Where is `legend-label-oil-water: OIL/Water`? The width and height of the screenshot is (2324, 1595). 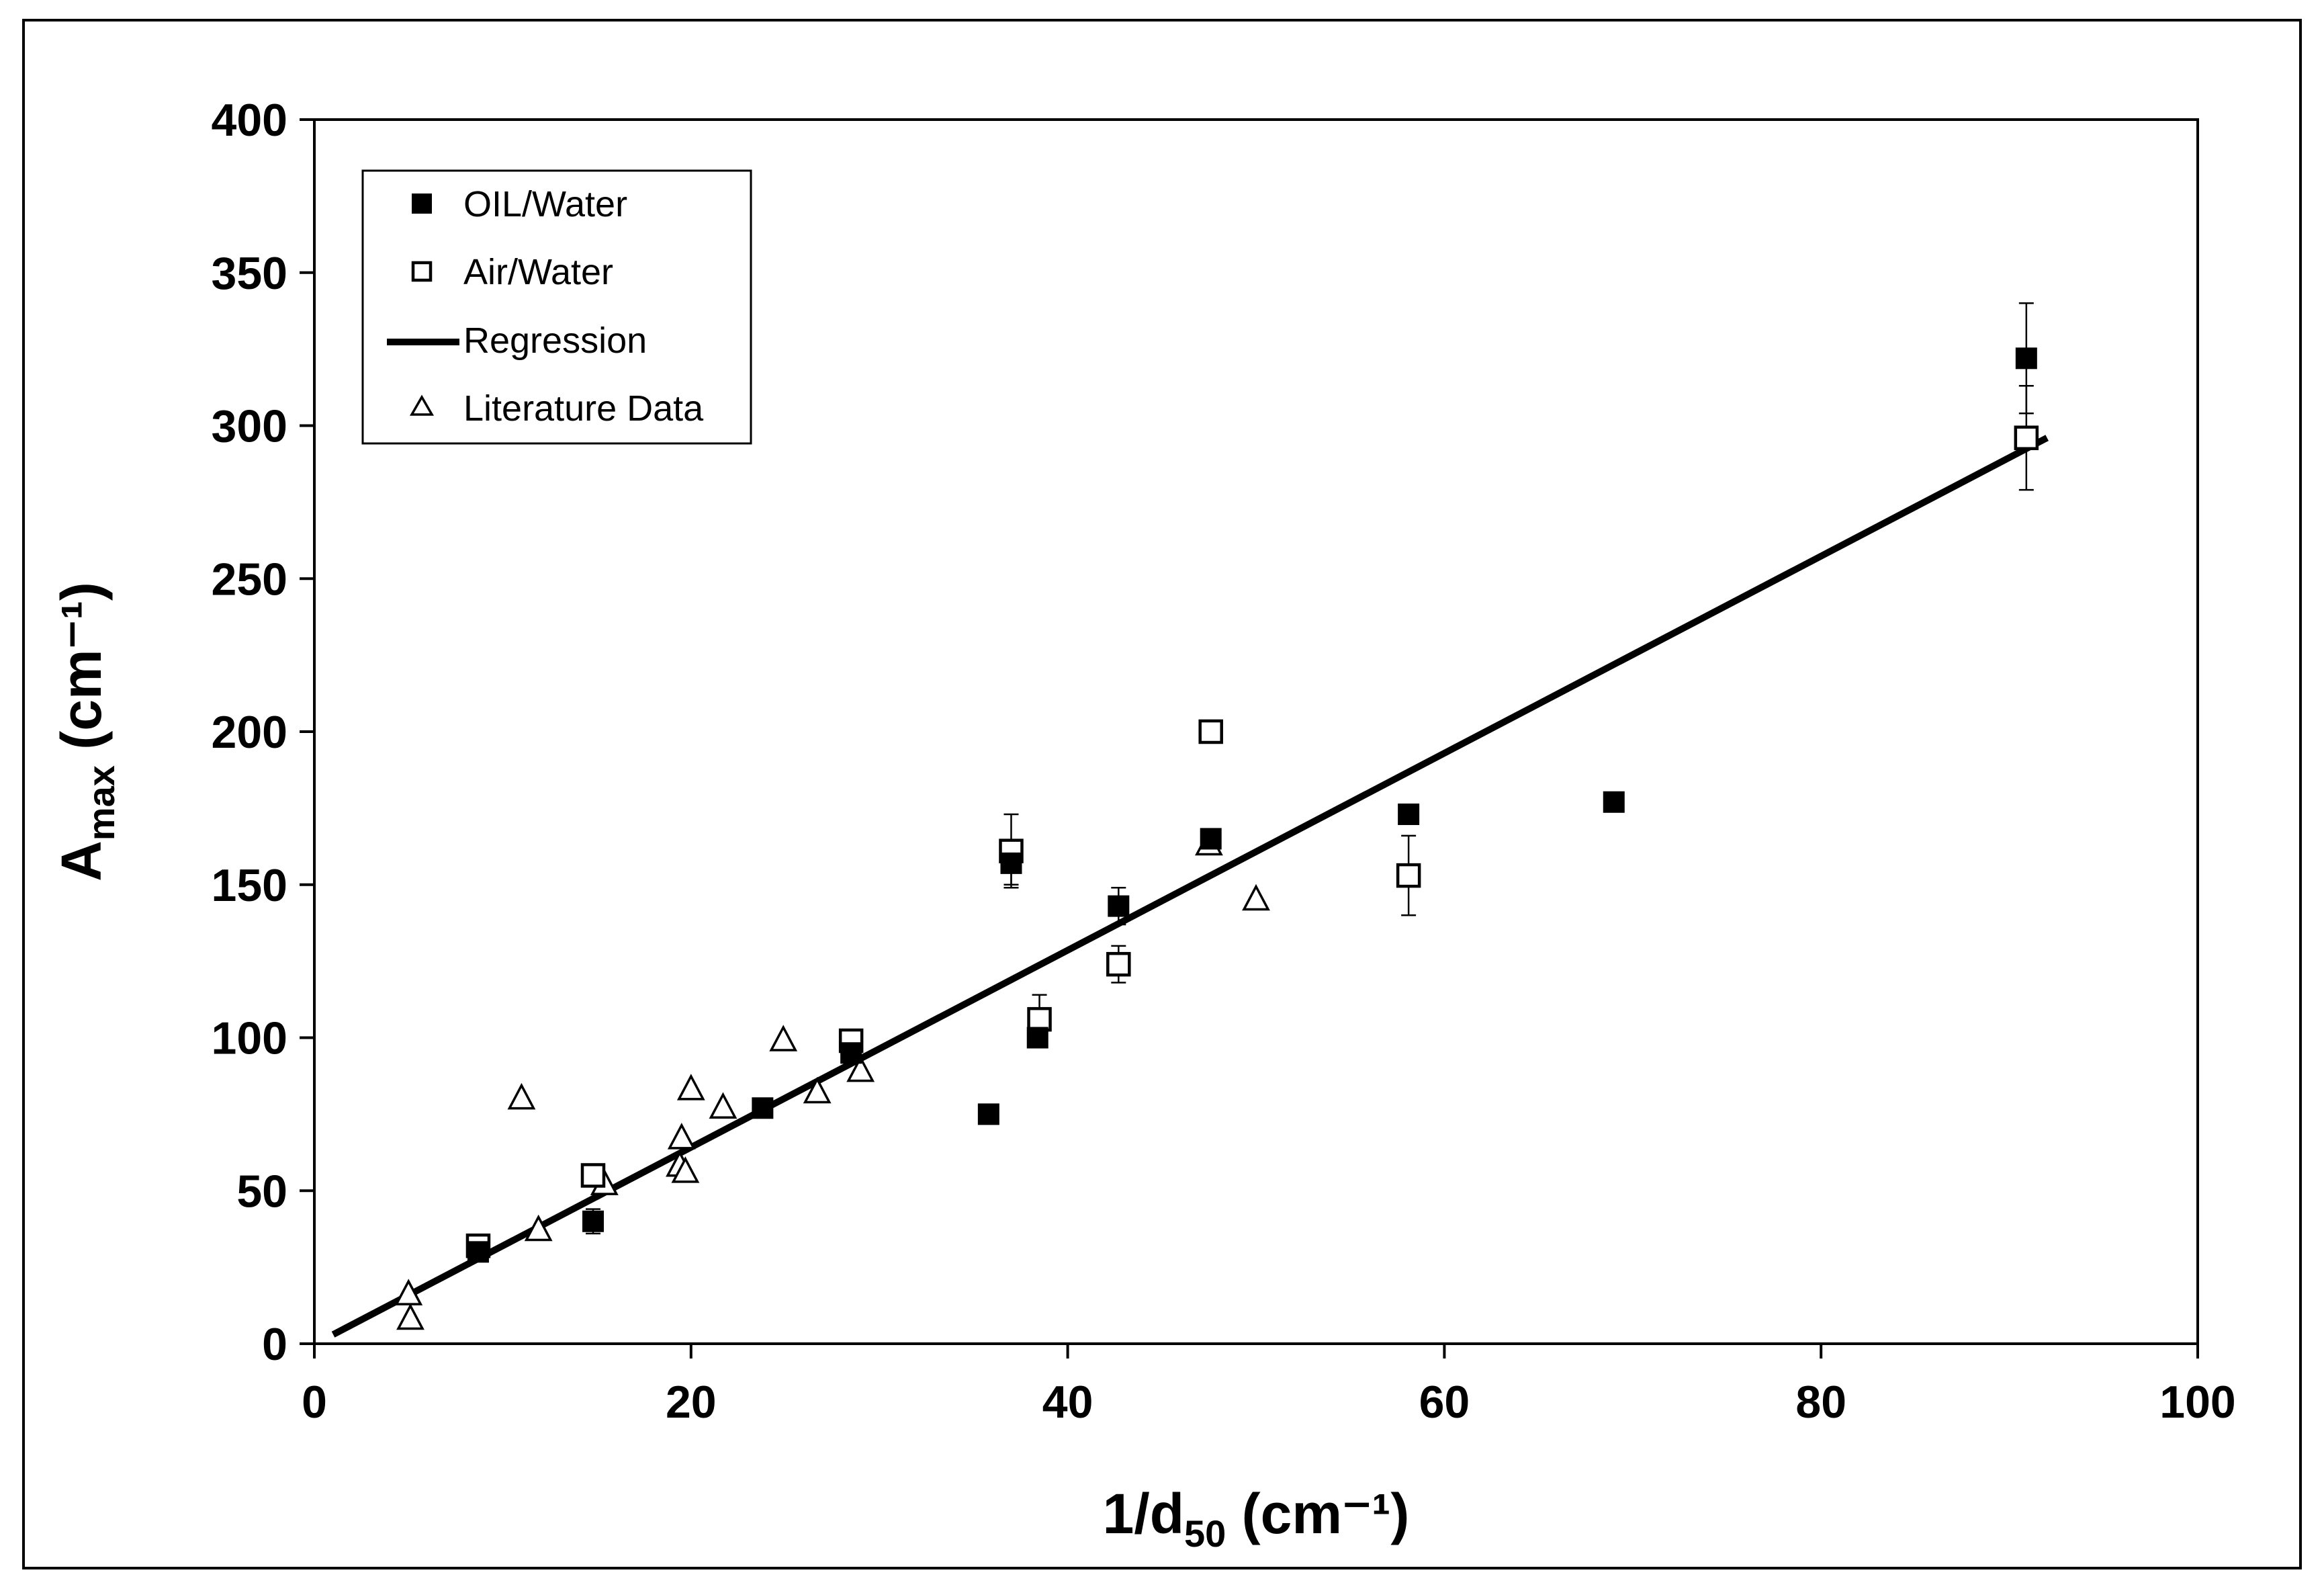 legend-label-oil-water: OIL/Water is located at coordinates (545, 204).